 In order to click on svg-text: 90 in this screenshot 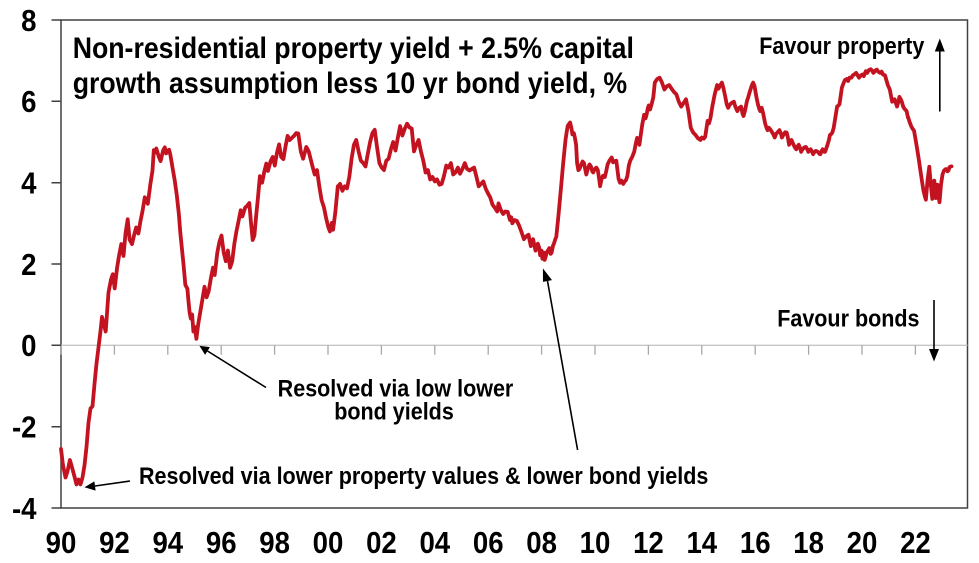, I will do `click(61, 543)`.